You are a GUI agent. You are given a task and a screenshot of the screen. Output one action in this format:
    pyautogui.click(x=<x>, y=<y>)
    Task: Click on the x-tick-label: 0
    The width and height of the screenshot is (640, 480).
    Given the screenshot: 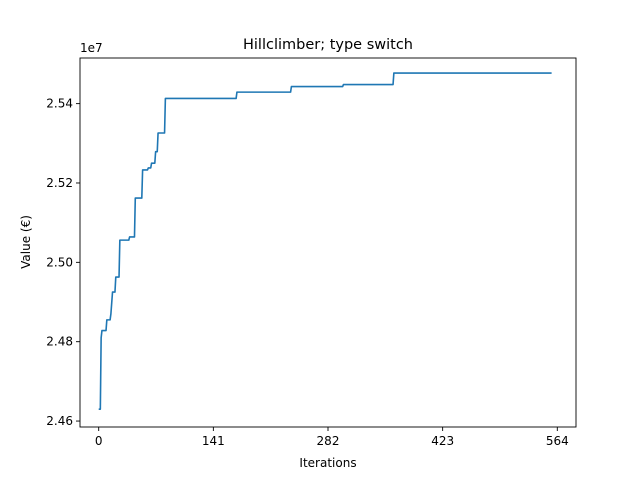 What is the action you would take?
    pyautogui.click(x=99, y=441)
    